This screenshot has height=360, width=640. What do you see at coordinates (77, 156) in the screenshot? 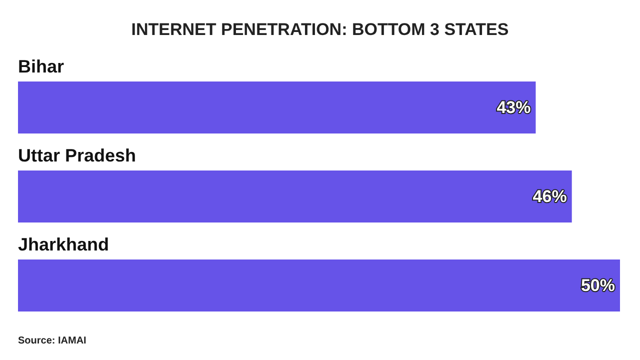
I see `y-tick-label: Uttar Pradesh` at bounding box center [77, 156].